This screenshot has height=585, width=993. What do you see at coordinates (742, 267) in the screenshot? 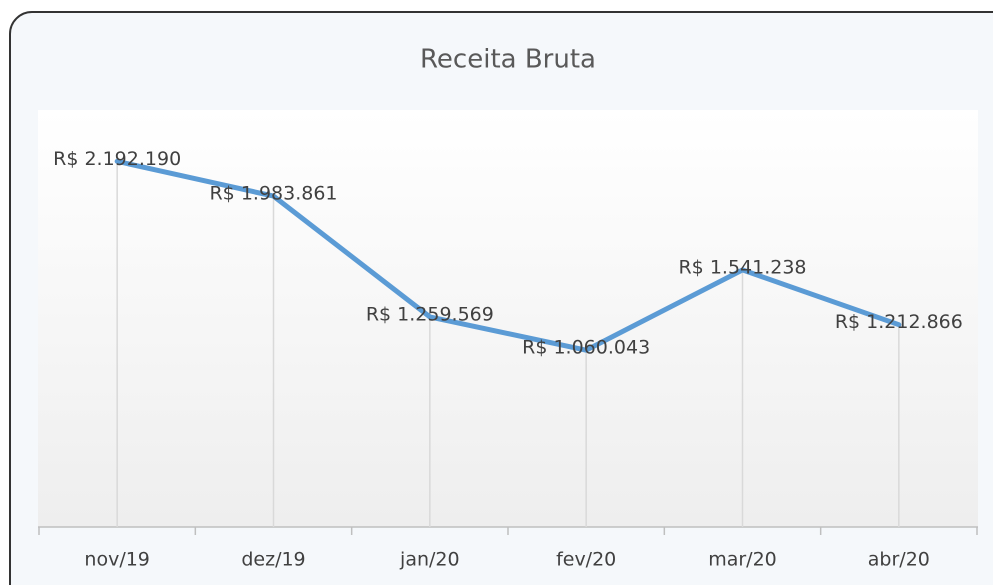
I see `data-label: R$ 1.541.238` at bounding box center [742, 267].